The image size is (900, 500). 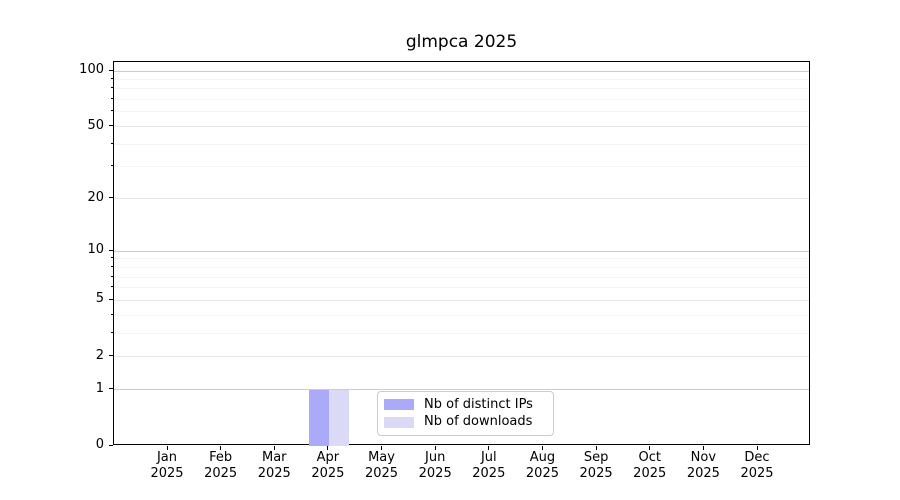 What do you see at coordinates (221, 465) in the screenshot?
I see `x-tick-label-feb-2025: Feb 2025` at bounding box center [221, 465].